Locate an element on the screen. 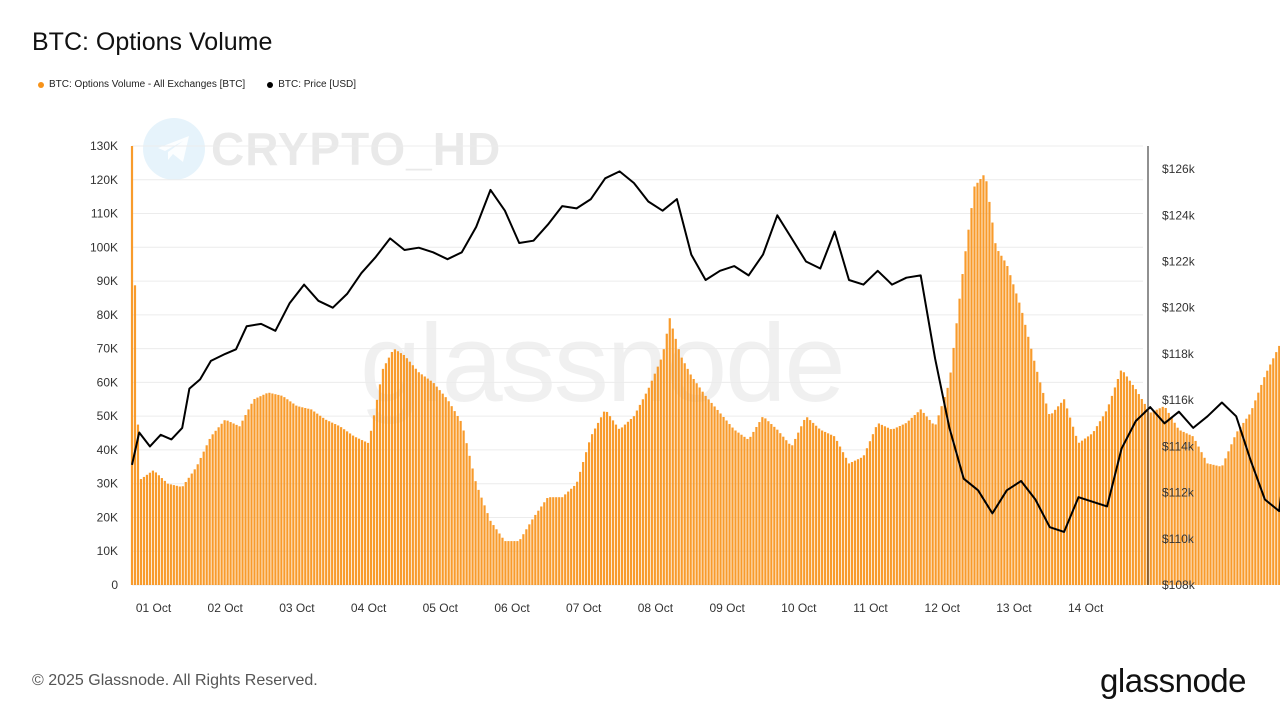 This screenshot has height=720, width=1280. legend-label-price: BTC: Price [USD] is located at coordinates (317, 84).